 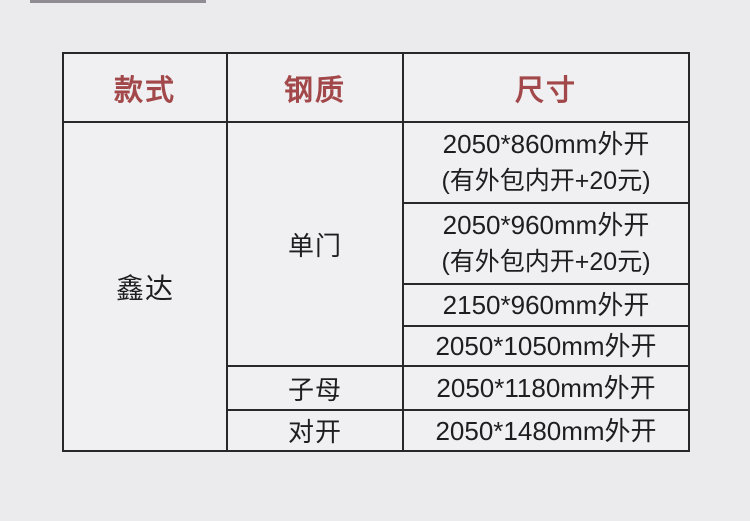 I want to click on size-cell: 2050*860mm外开 (有外包内开+20元), so click(x=546, y=162).